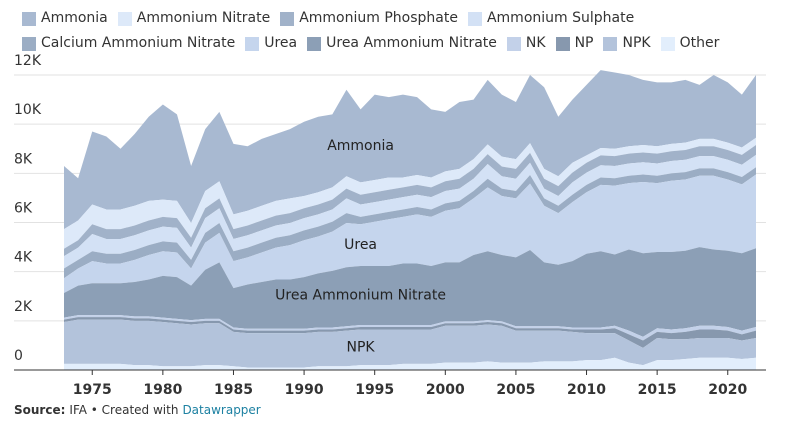  Describe the element at coordinates (445, 390) in the screenshot. I see `x-tick-label: 2000` at that location.